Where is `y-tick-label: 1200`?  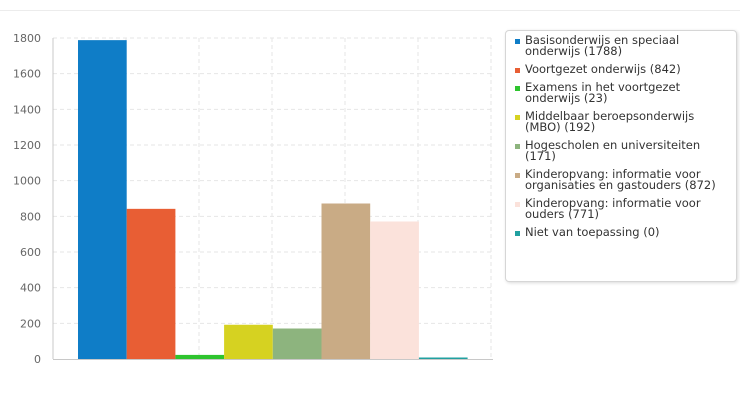
y-tick-label: 1200 is located at coordinates (27, 145).